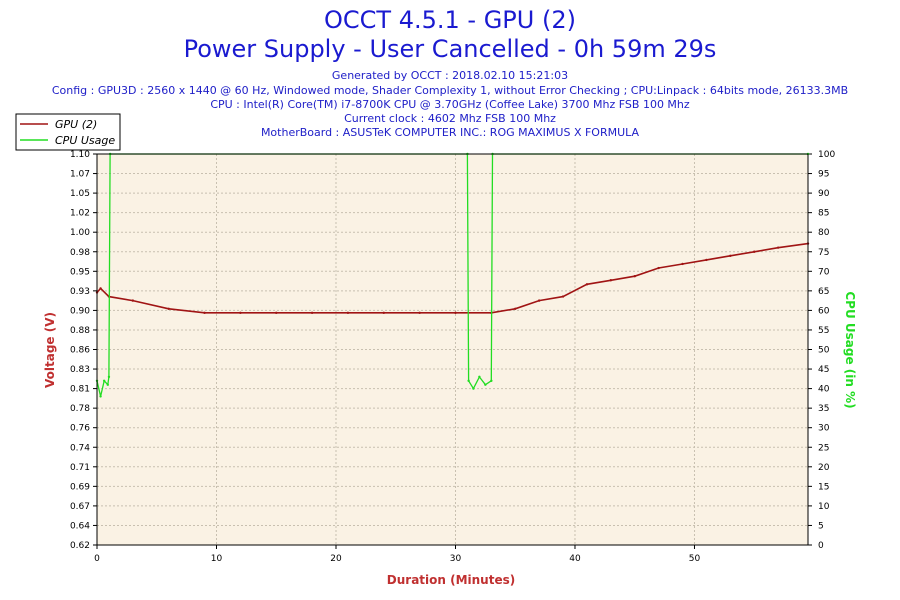  What do you see at coordinates (80, 272) in the screenshot?
I see `y-tick-label: 0.95` at bounding box center [80, 272].